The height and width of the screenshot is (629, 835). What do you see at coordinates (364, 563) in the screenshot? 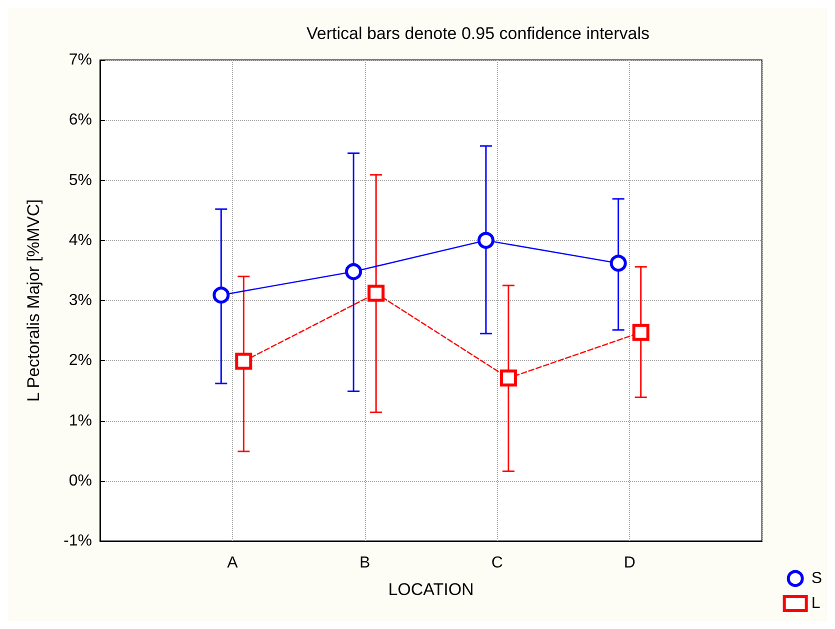
I see `x-tick-label: B` at bounding box center [364, 563].